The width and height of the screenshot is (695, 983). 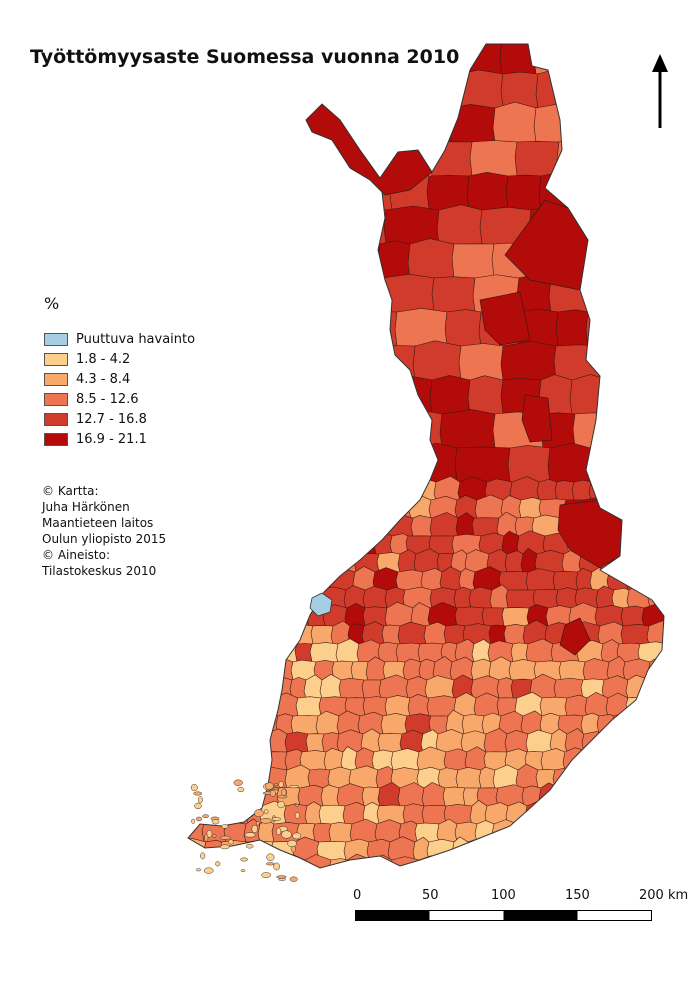 What do you see at coordinates (104, 539) in the screenshot?
I see `credit-line: Oulun yliopisto 2015` at bounding box center [104, 539].